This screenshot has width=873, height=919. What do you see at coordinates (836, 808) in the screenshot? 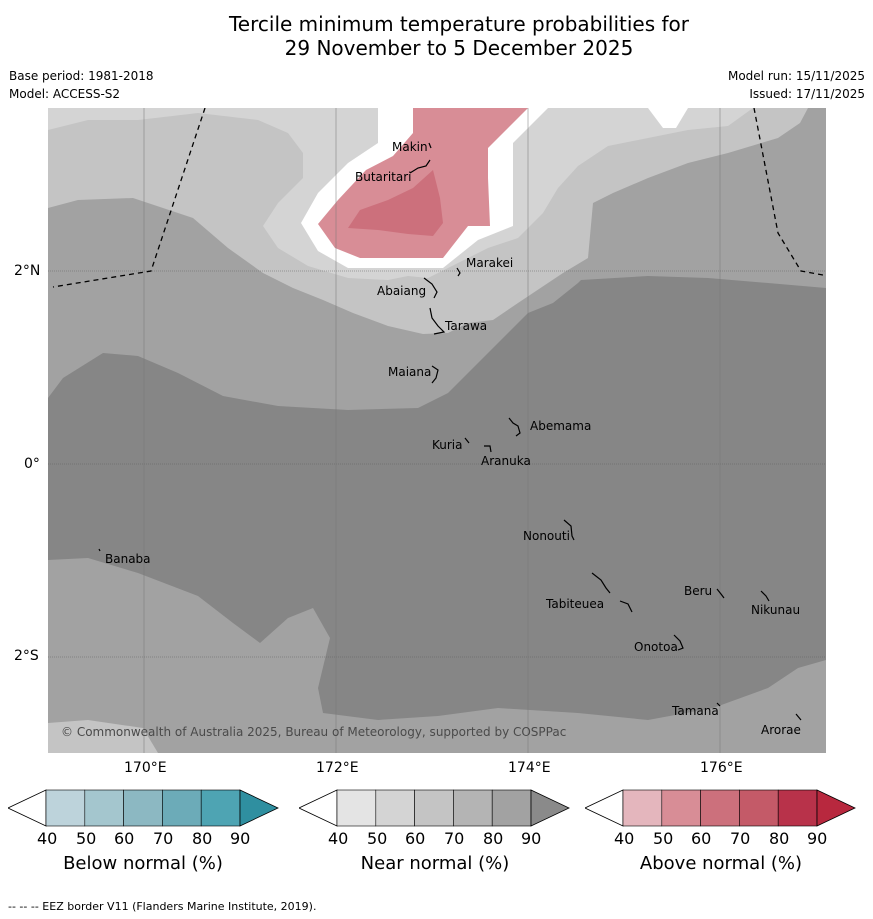
I see `above-colorbar-high-arrow` at bounding box center [836, 808].